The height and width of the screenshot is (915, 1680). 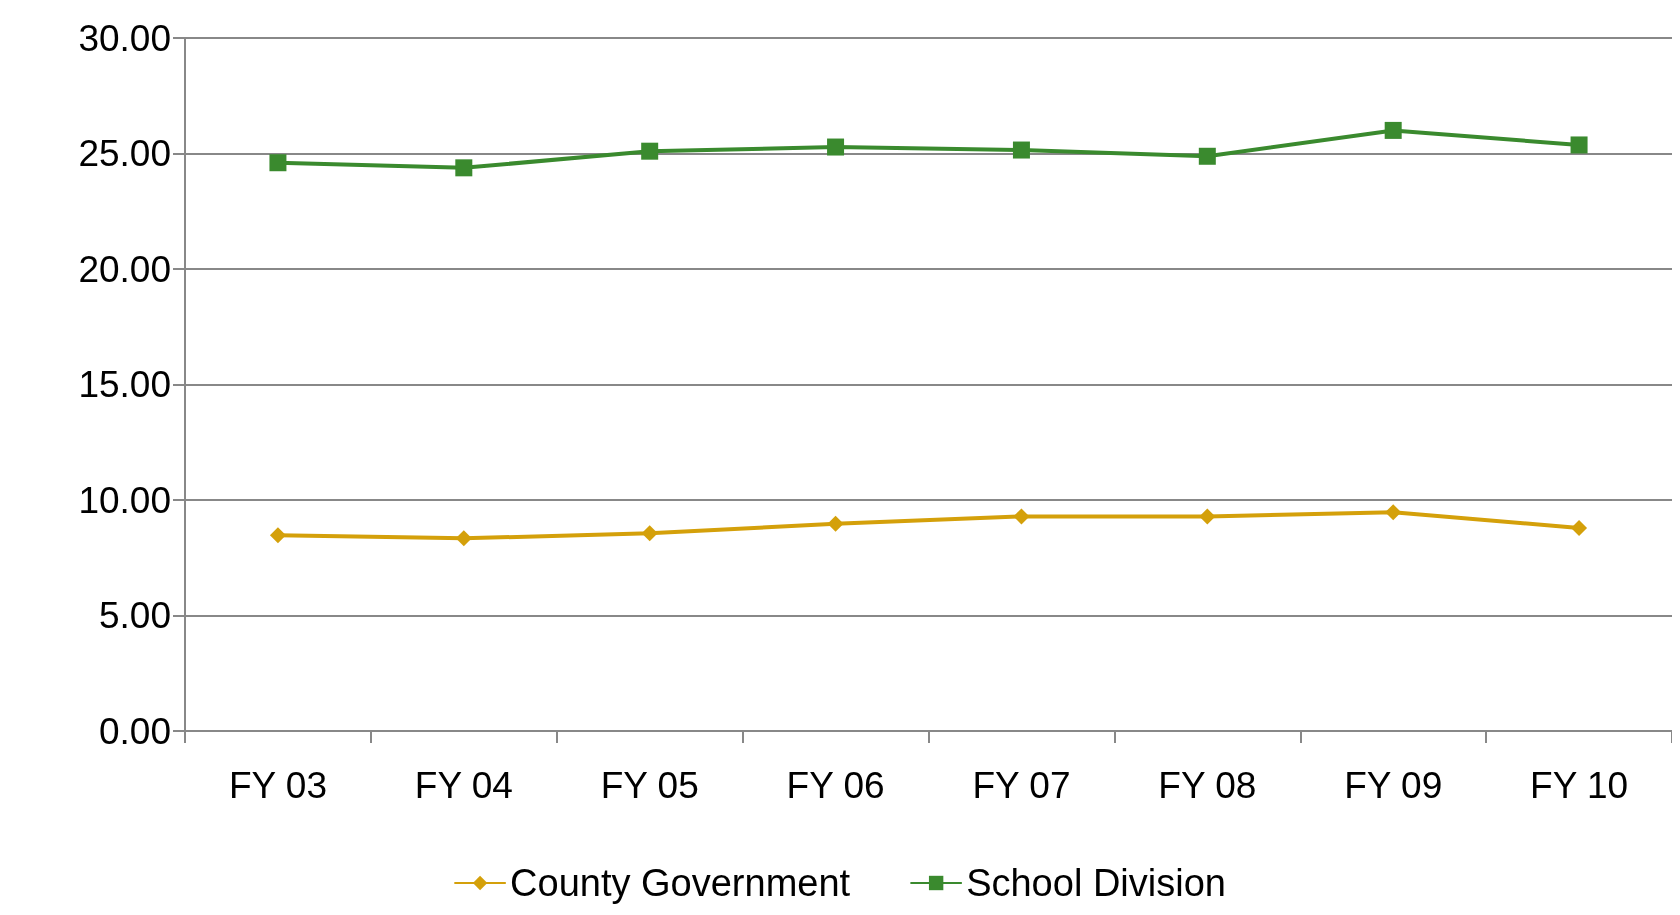 I want to click on y-tick-label: 0.00, so click(x=134, y=731).